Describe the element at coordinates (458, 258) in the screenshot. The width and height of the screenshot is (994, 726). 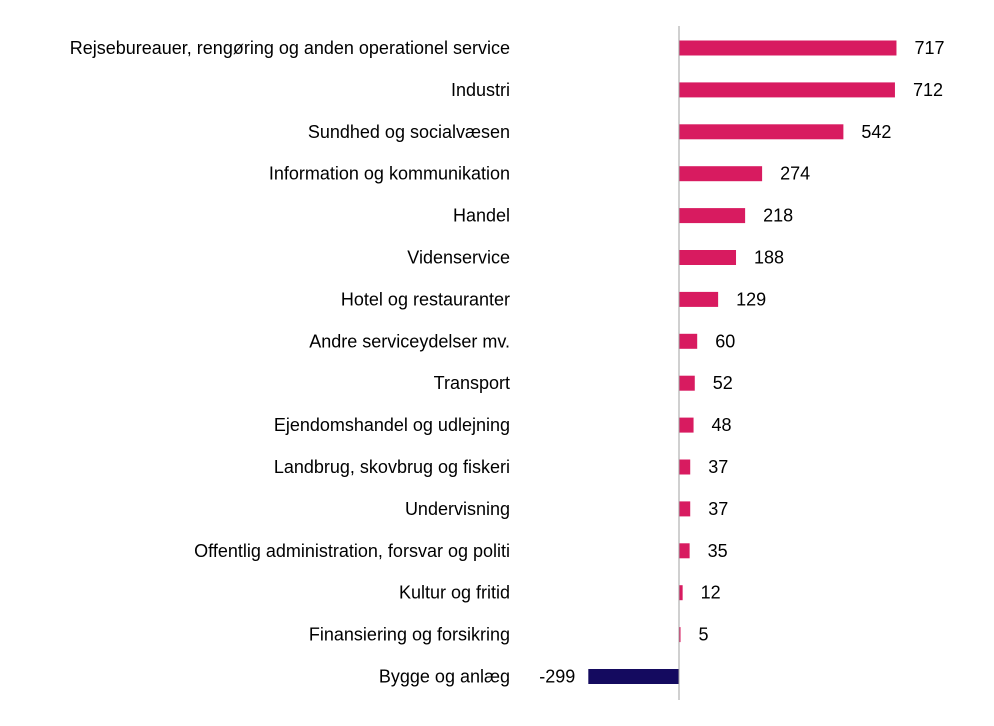
I see `category-label: Videnservice` at that location.